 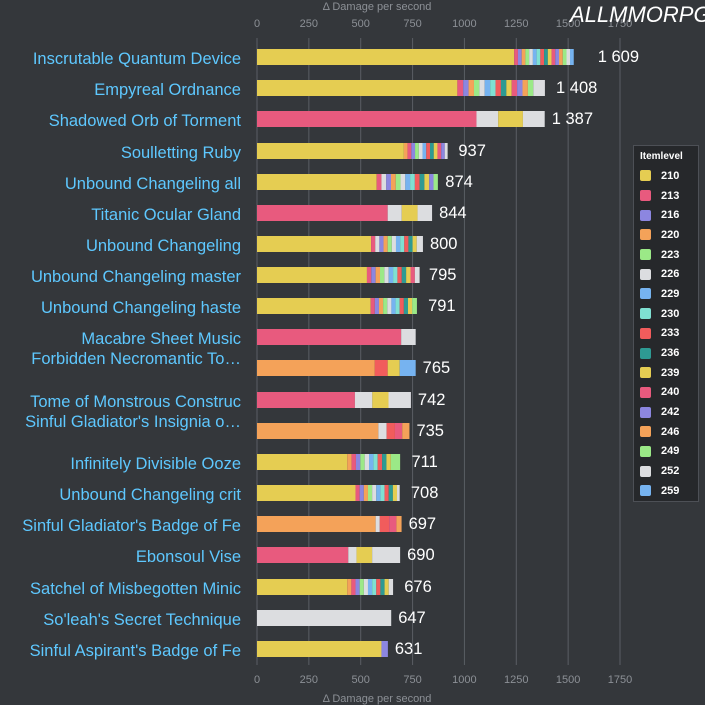 What do you see at coordinates (257, 24) in the screenshot?
I see `x-tick-label: 0` at bounding box center [257, 24].